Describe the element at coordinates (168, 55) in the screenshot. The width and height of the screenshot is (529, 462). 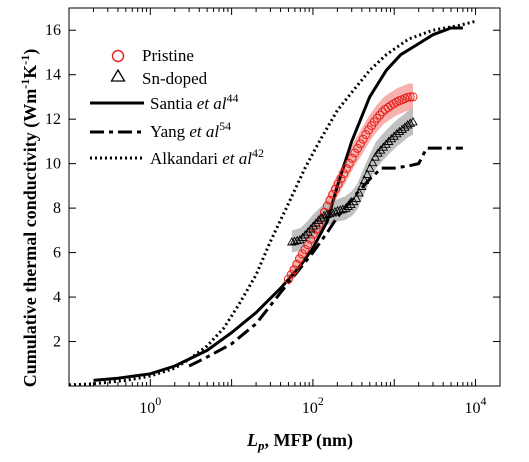
I see `legend-label-pristine: Pristine` at that location.